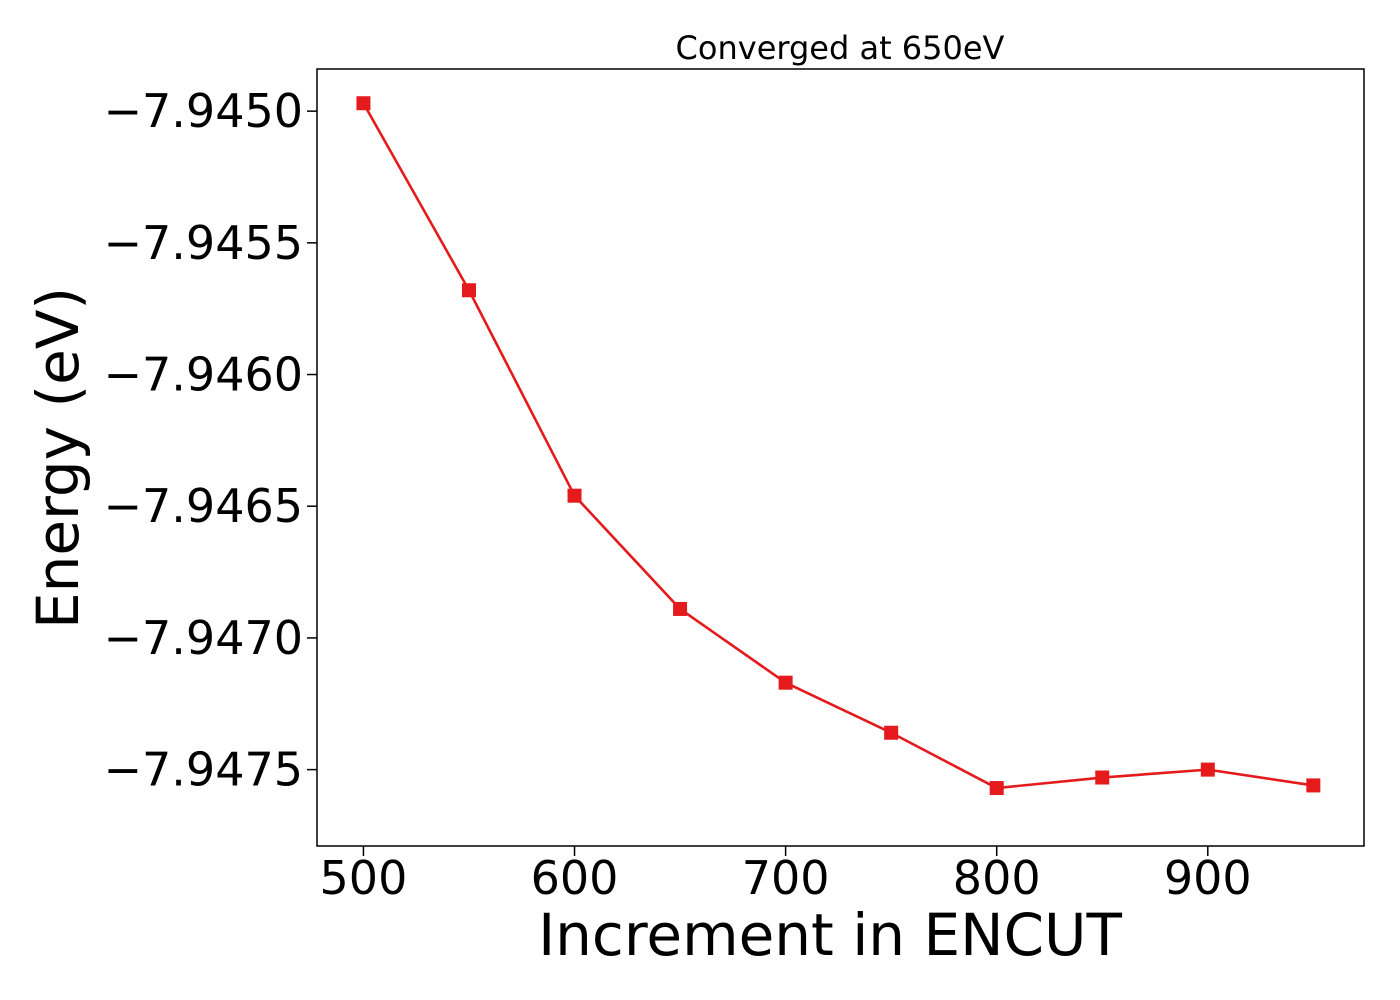 The height and width of the screenshot is (1000, 1400). Describe the element at coordinates (204, 638) in the screenshot. I see `y-tick-label: −7.9470` at that location.